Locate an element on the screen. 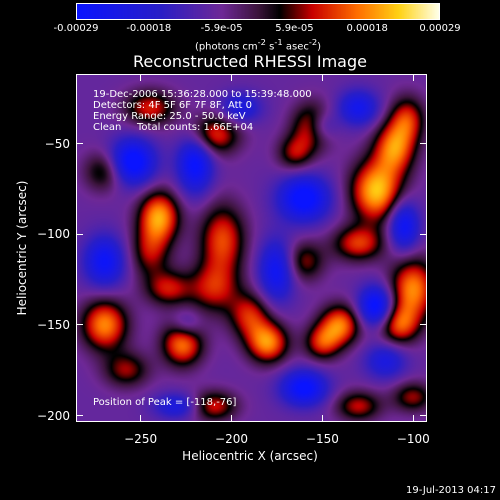 The height and width of the screenshot is (500, 500). x-tick-label: −100 is located at coordinates (413, 439).